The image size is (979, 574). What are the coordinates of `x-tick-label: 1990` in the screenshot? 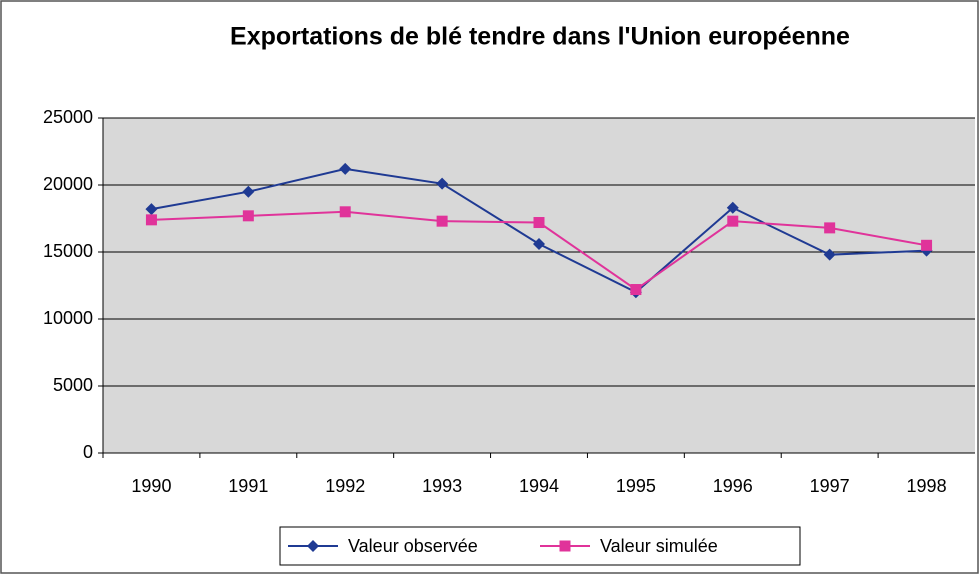 It's located at (151, 486).